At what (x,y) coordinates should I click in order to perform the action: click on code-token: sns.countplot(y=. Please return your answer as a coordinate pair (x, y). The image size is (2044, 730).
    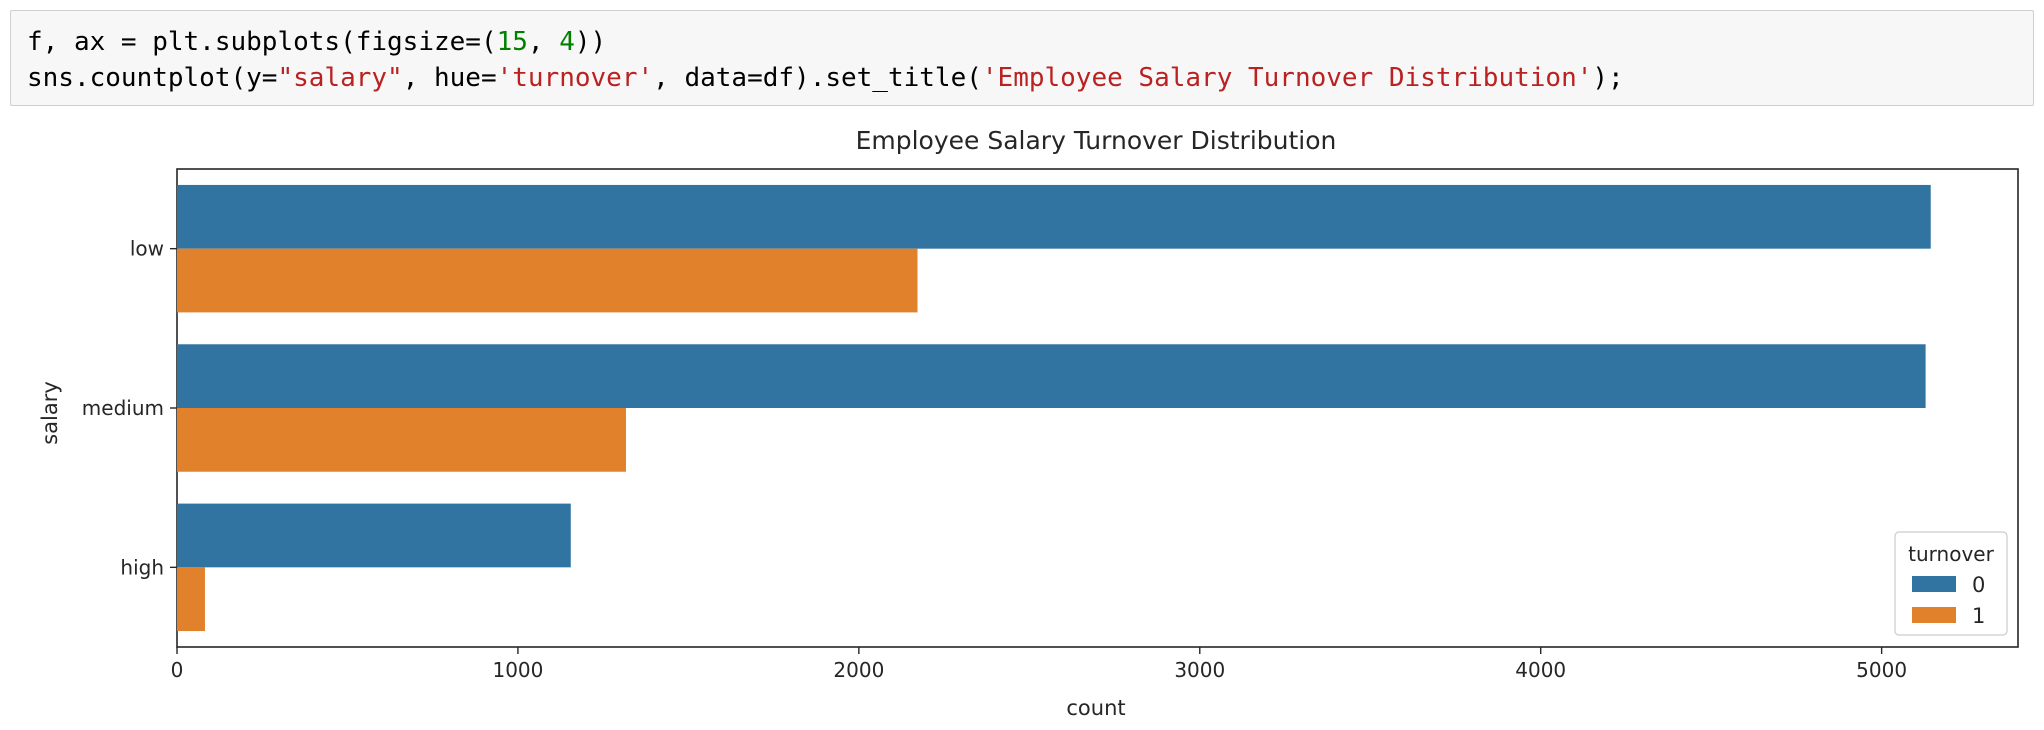
    Looking at the image, I should click on (152, 78).